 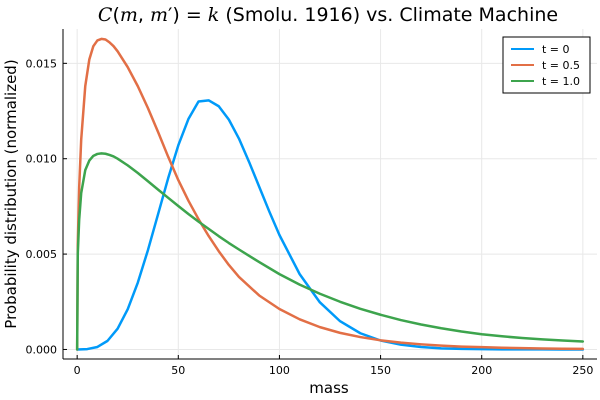 I want to click on y-tick-label: 0.005, so click(x=42, y=254).